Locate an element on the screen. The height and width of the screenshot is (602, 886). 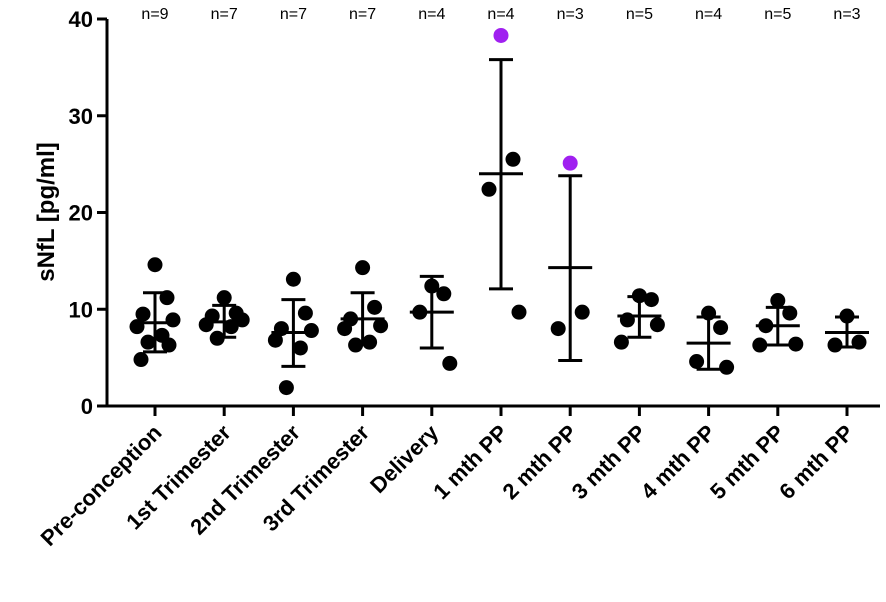
y-tick-label: 0 is located at coordinates (87, 406).